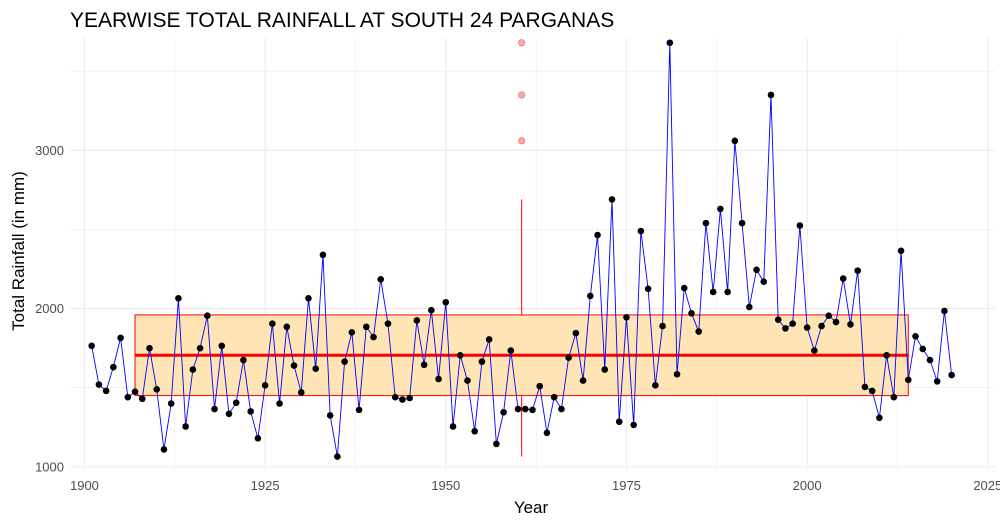 The image size is (1000, 530). What do you see at coordinates (531, 507) in the screenshot?
I see `x-axis-title: Year` at bounding box center [531, 507].